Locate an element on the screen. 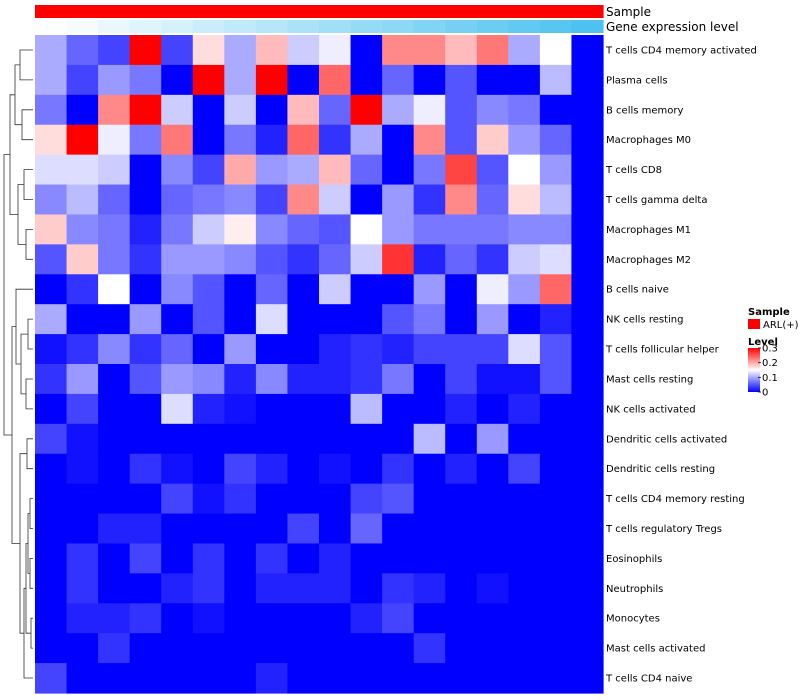  annotation-label-sample: Sample is located at coordinates (628, 12).